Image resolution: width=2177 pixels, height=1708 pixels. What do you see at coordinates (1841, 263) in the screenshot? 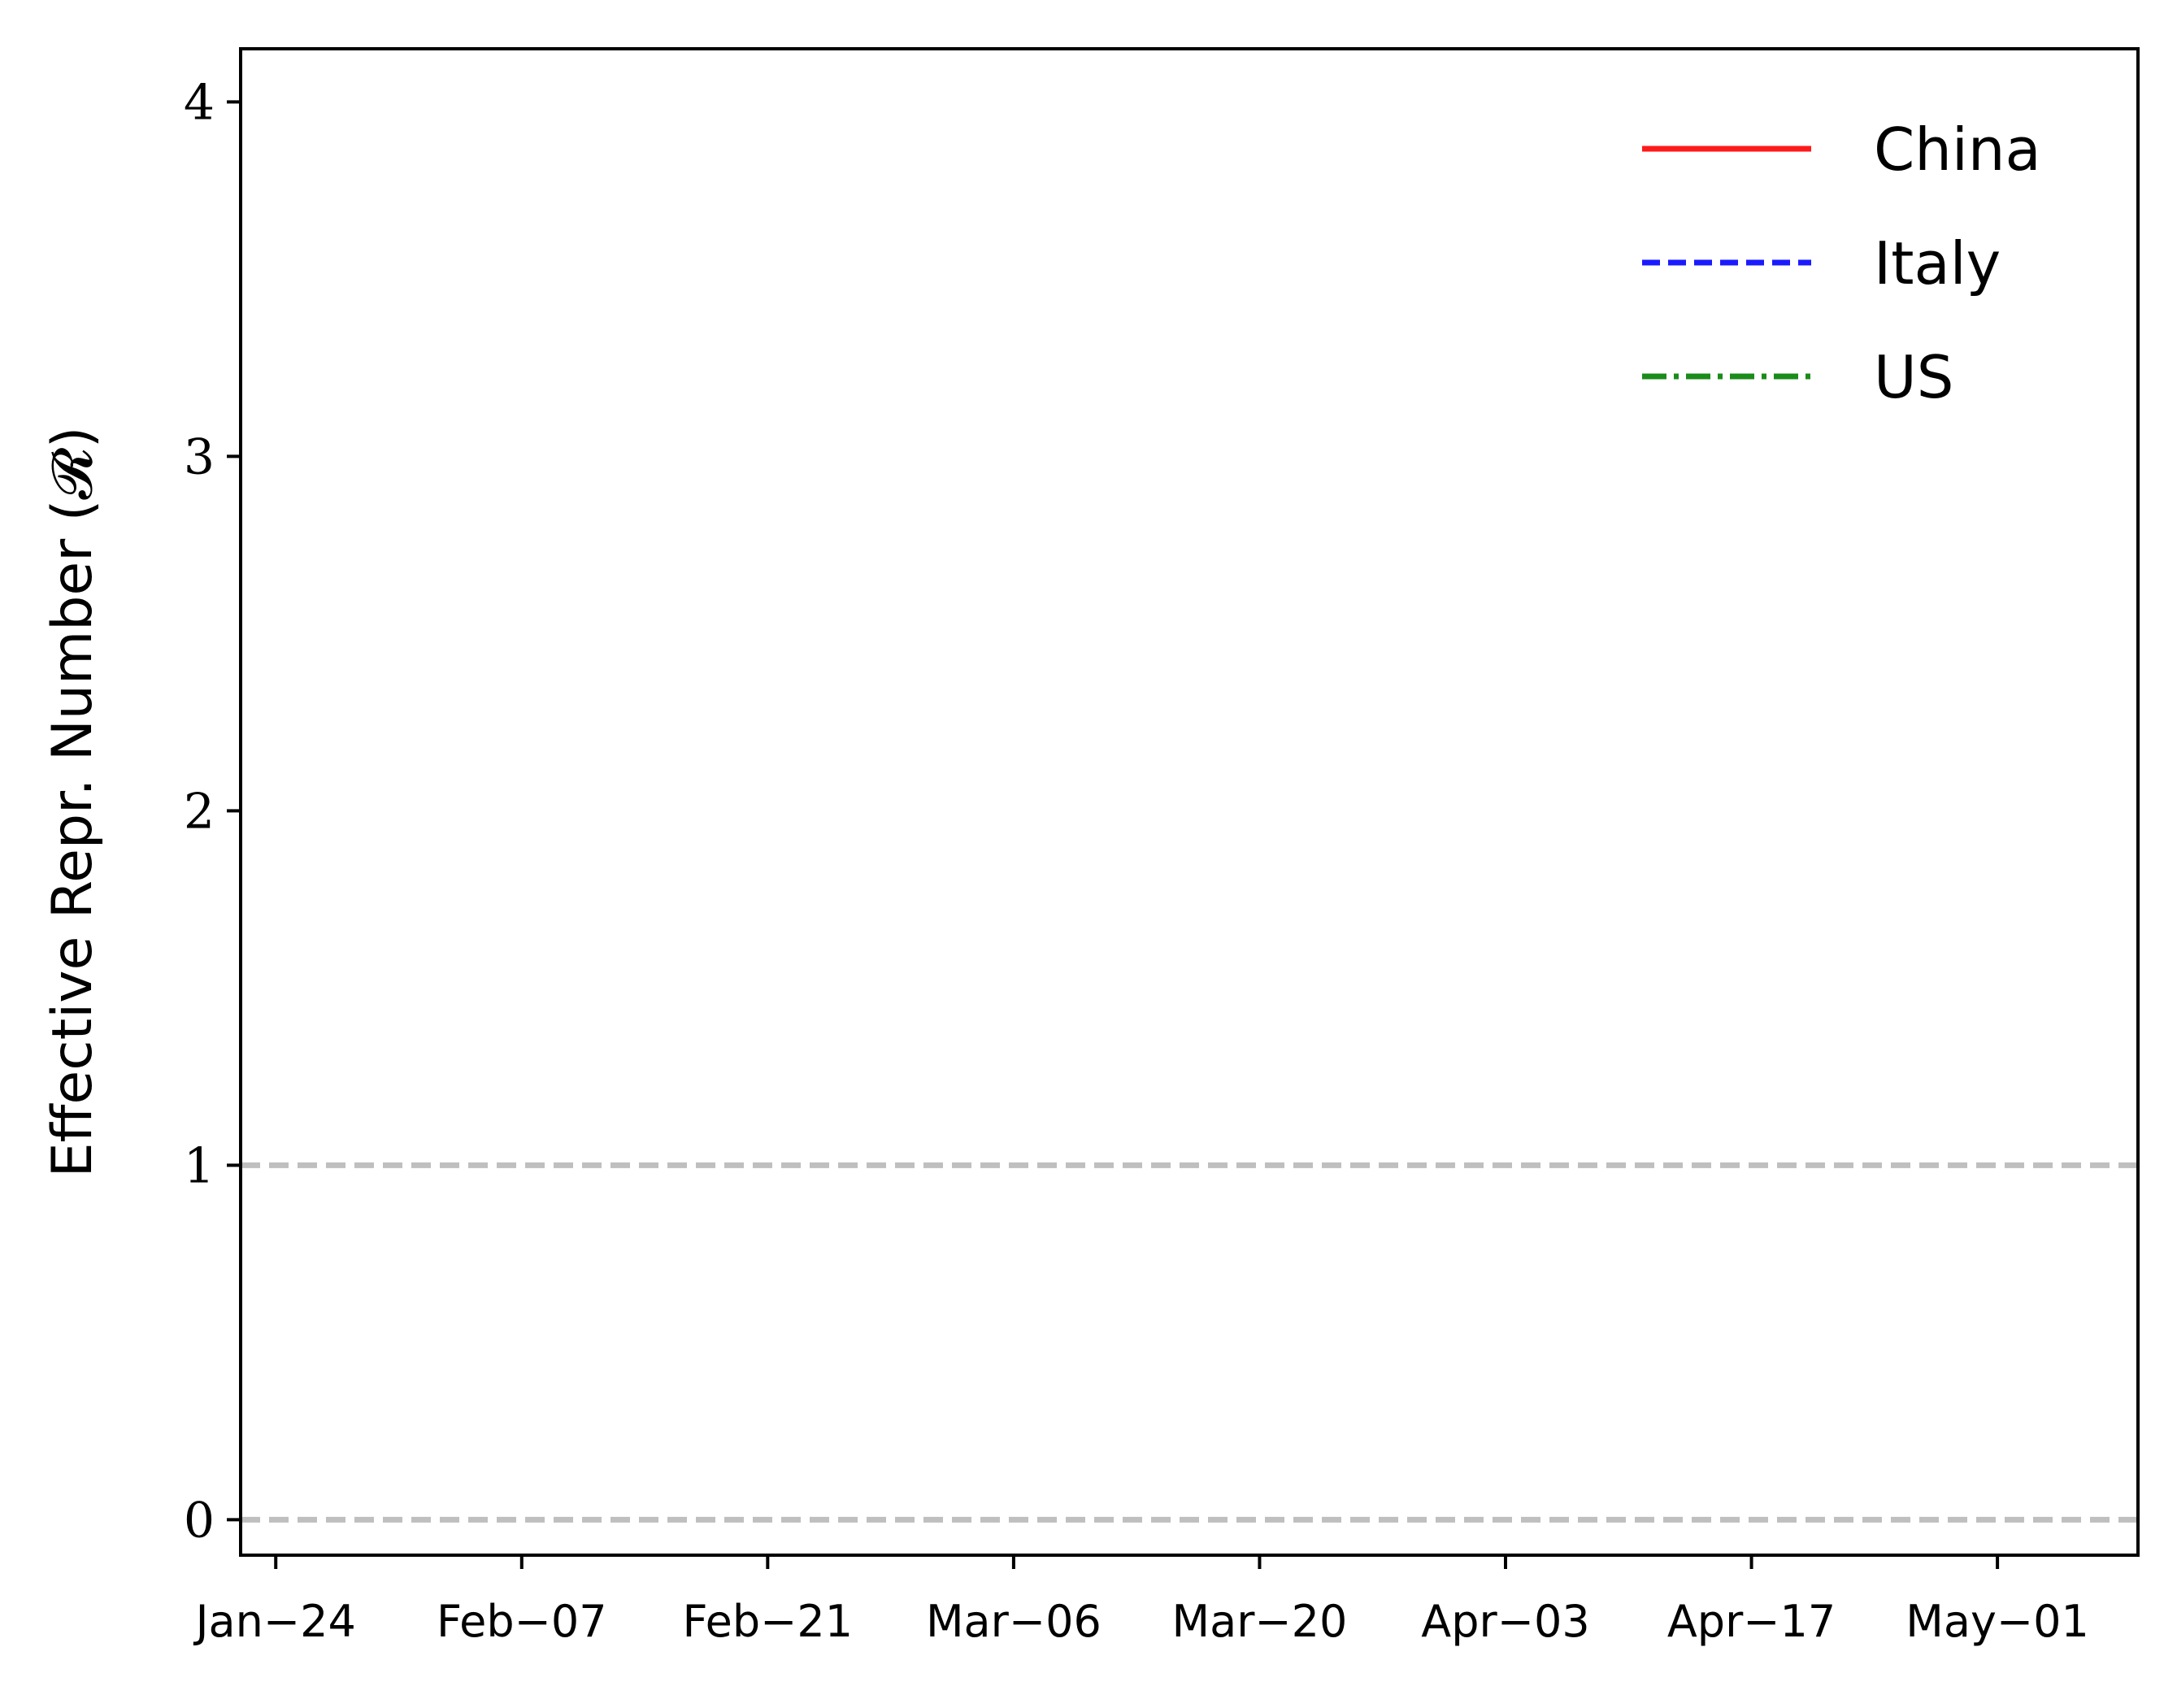
I see `legend: China Italy US` at bounding box center [1841, 263].